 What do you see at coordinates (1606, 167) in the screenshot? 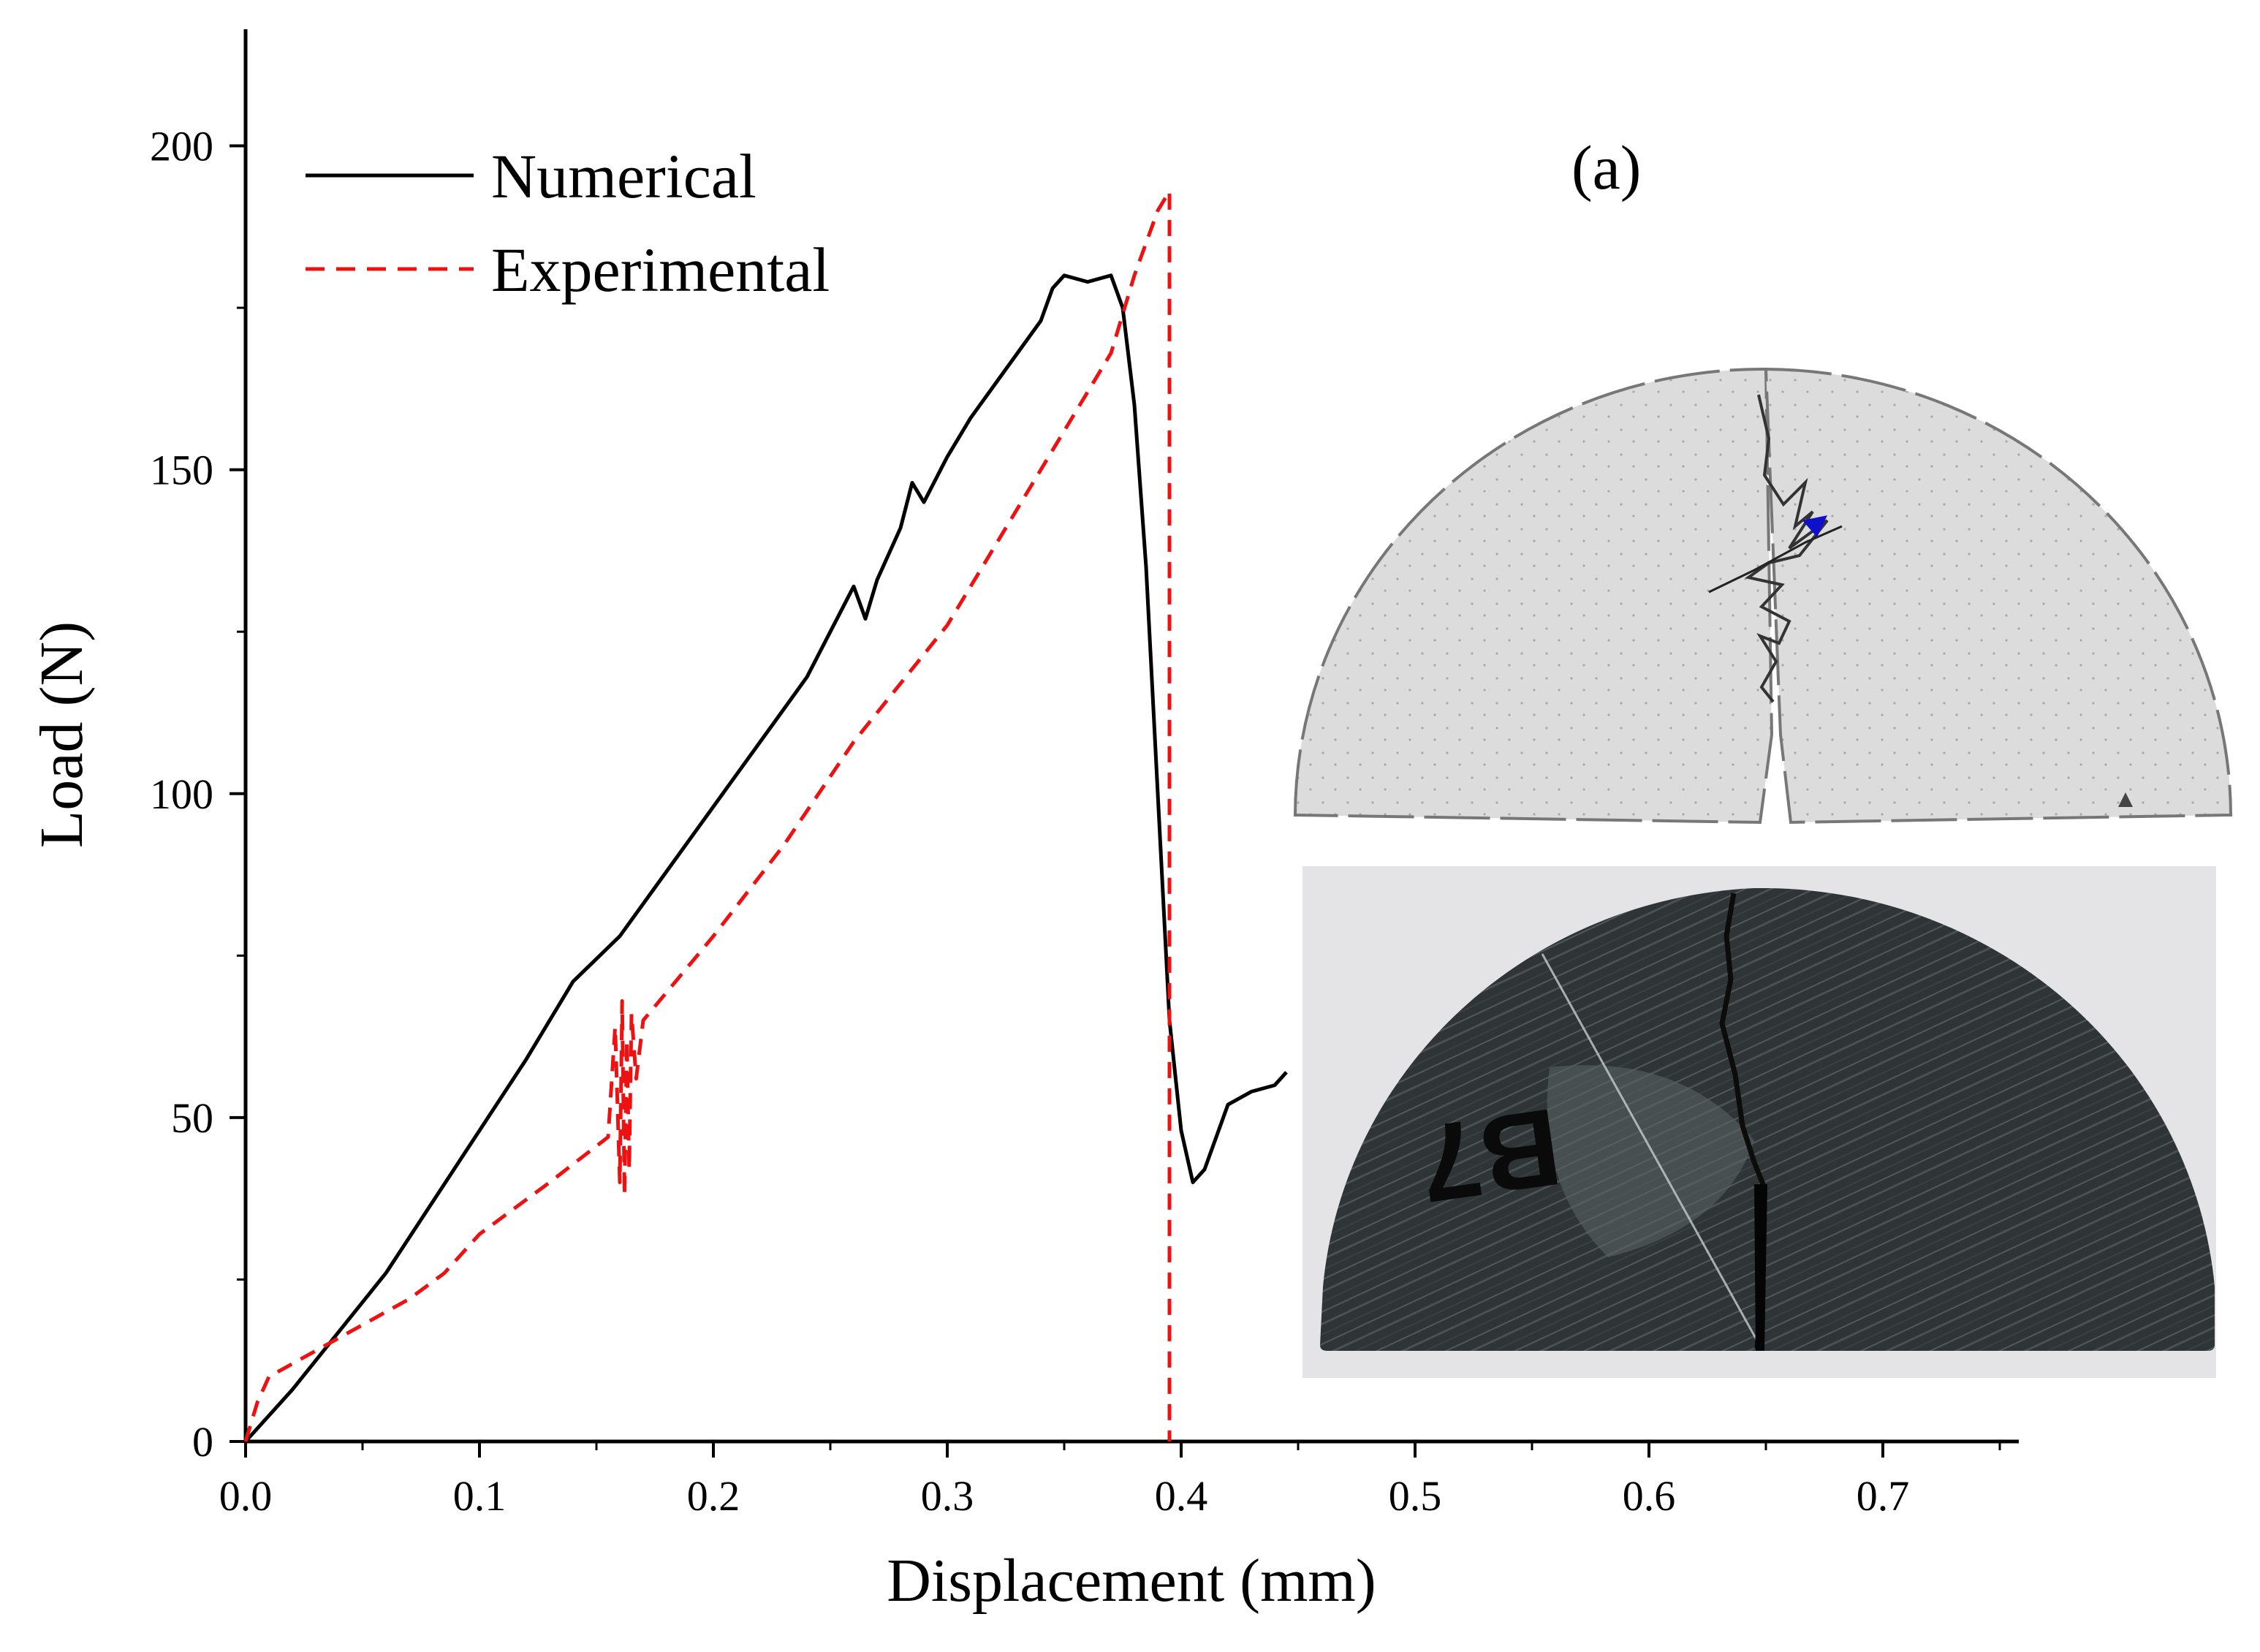
I see `panel-label: (a)` at bounding box center [1606, 167].